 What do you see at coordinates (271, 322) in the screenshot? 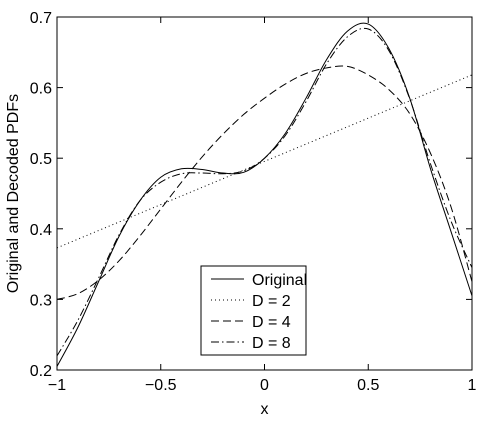
I see `legend-label-d-4: D = 4` at bounding box center [271, 322].